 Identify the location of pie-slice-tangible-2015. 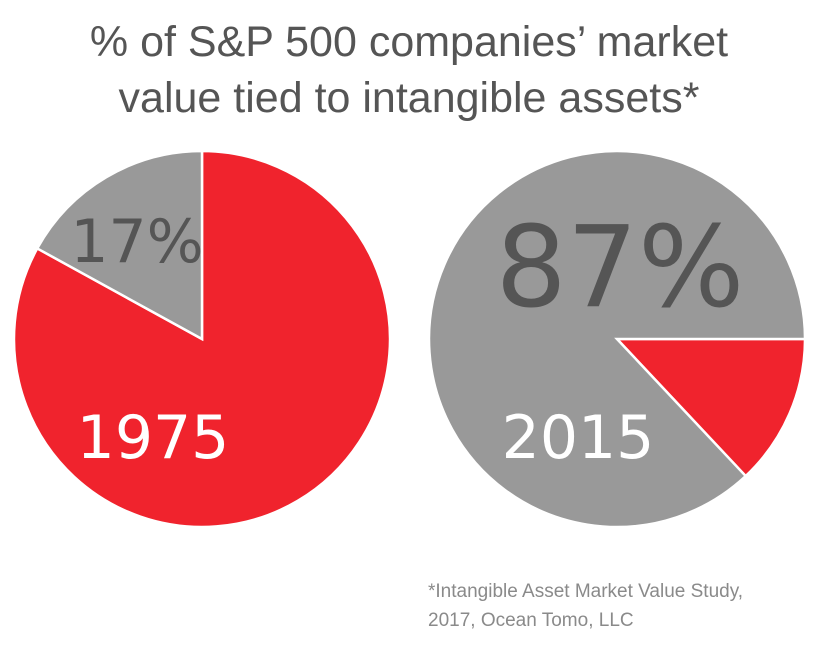
(710, 407).